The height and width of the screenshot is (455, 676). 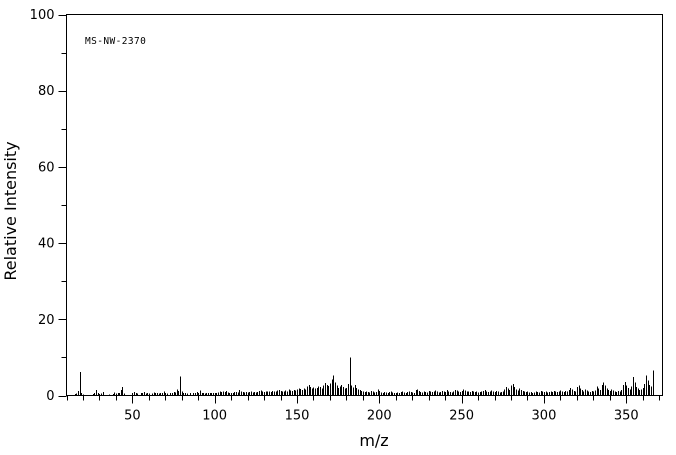 I want to click on x-tick-label: 50, so click(x=132, y=416).